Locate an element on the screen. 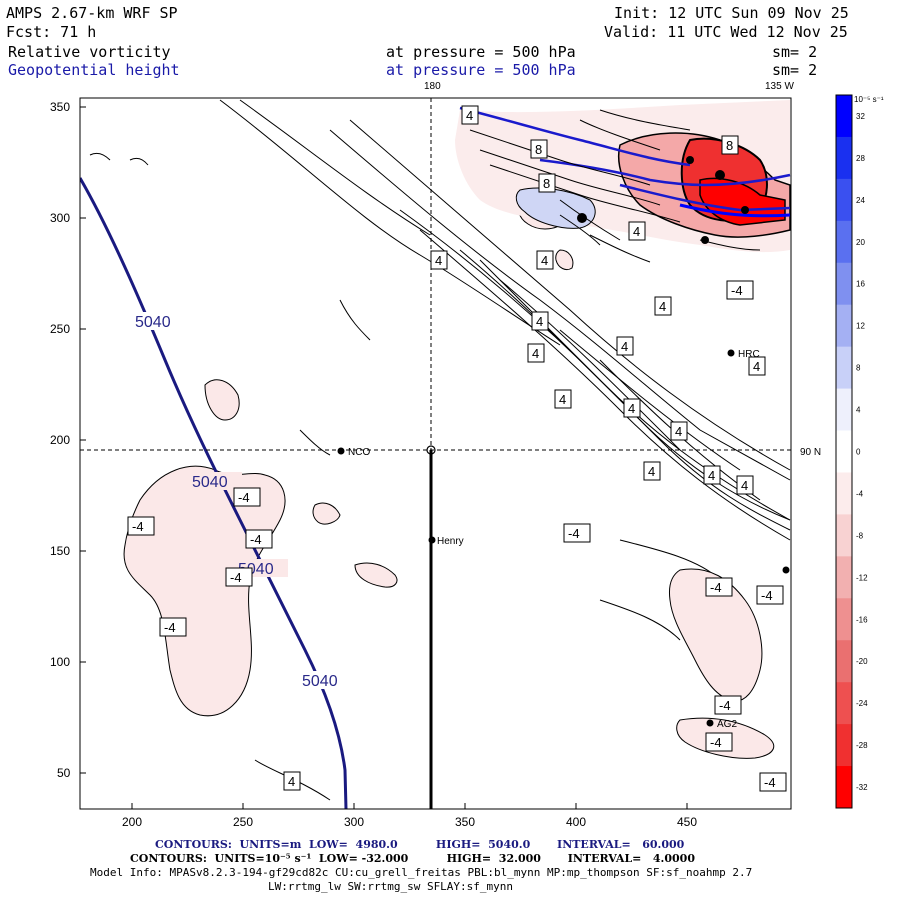 The width and height of the screenshot is (900, 900). station-ag2-label: AG2 is located at coordinates (727, 724).